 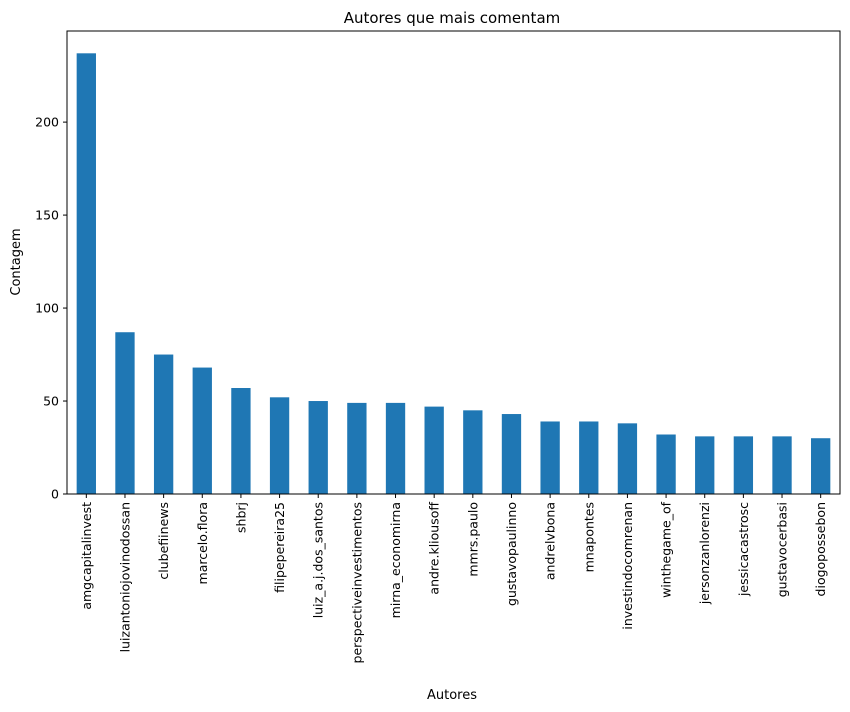 I want to click on bar-andre.kliousoff, so click(x=434, y=450).